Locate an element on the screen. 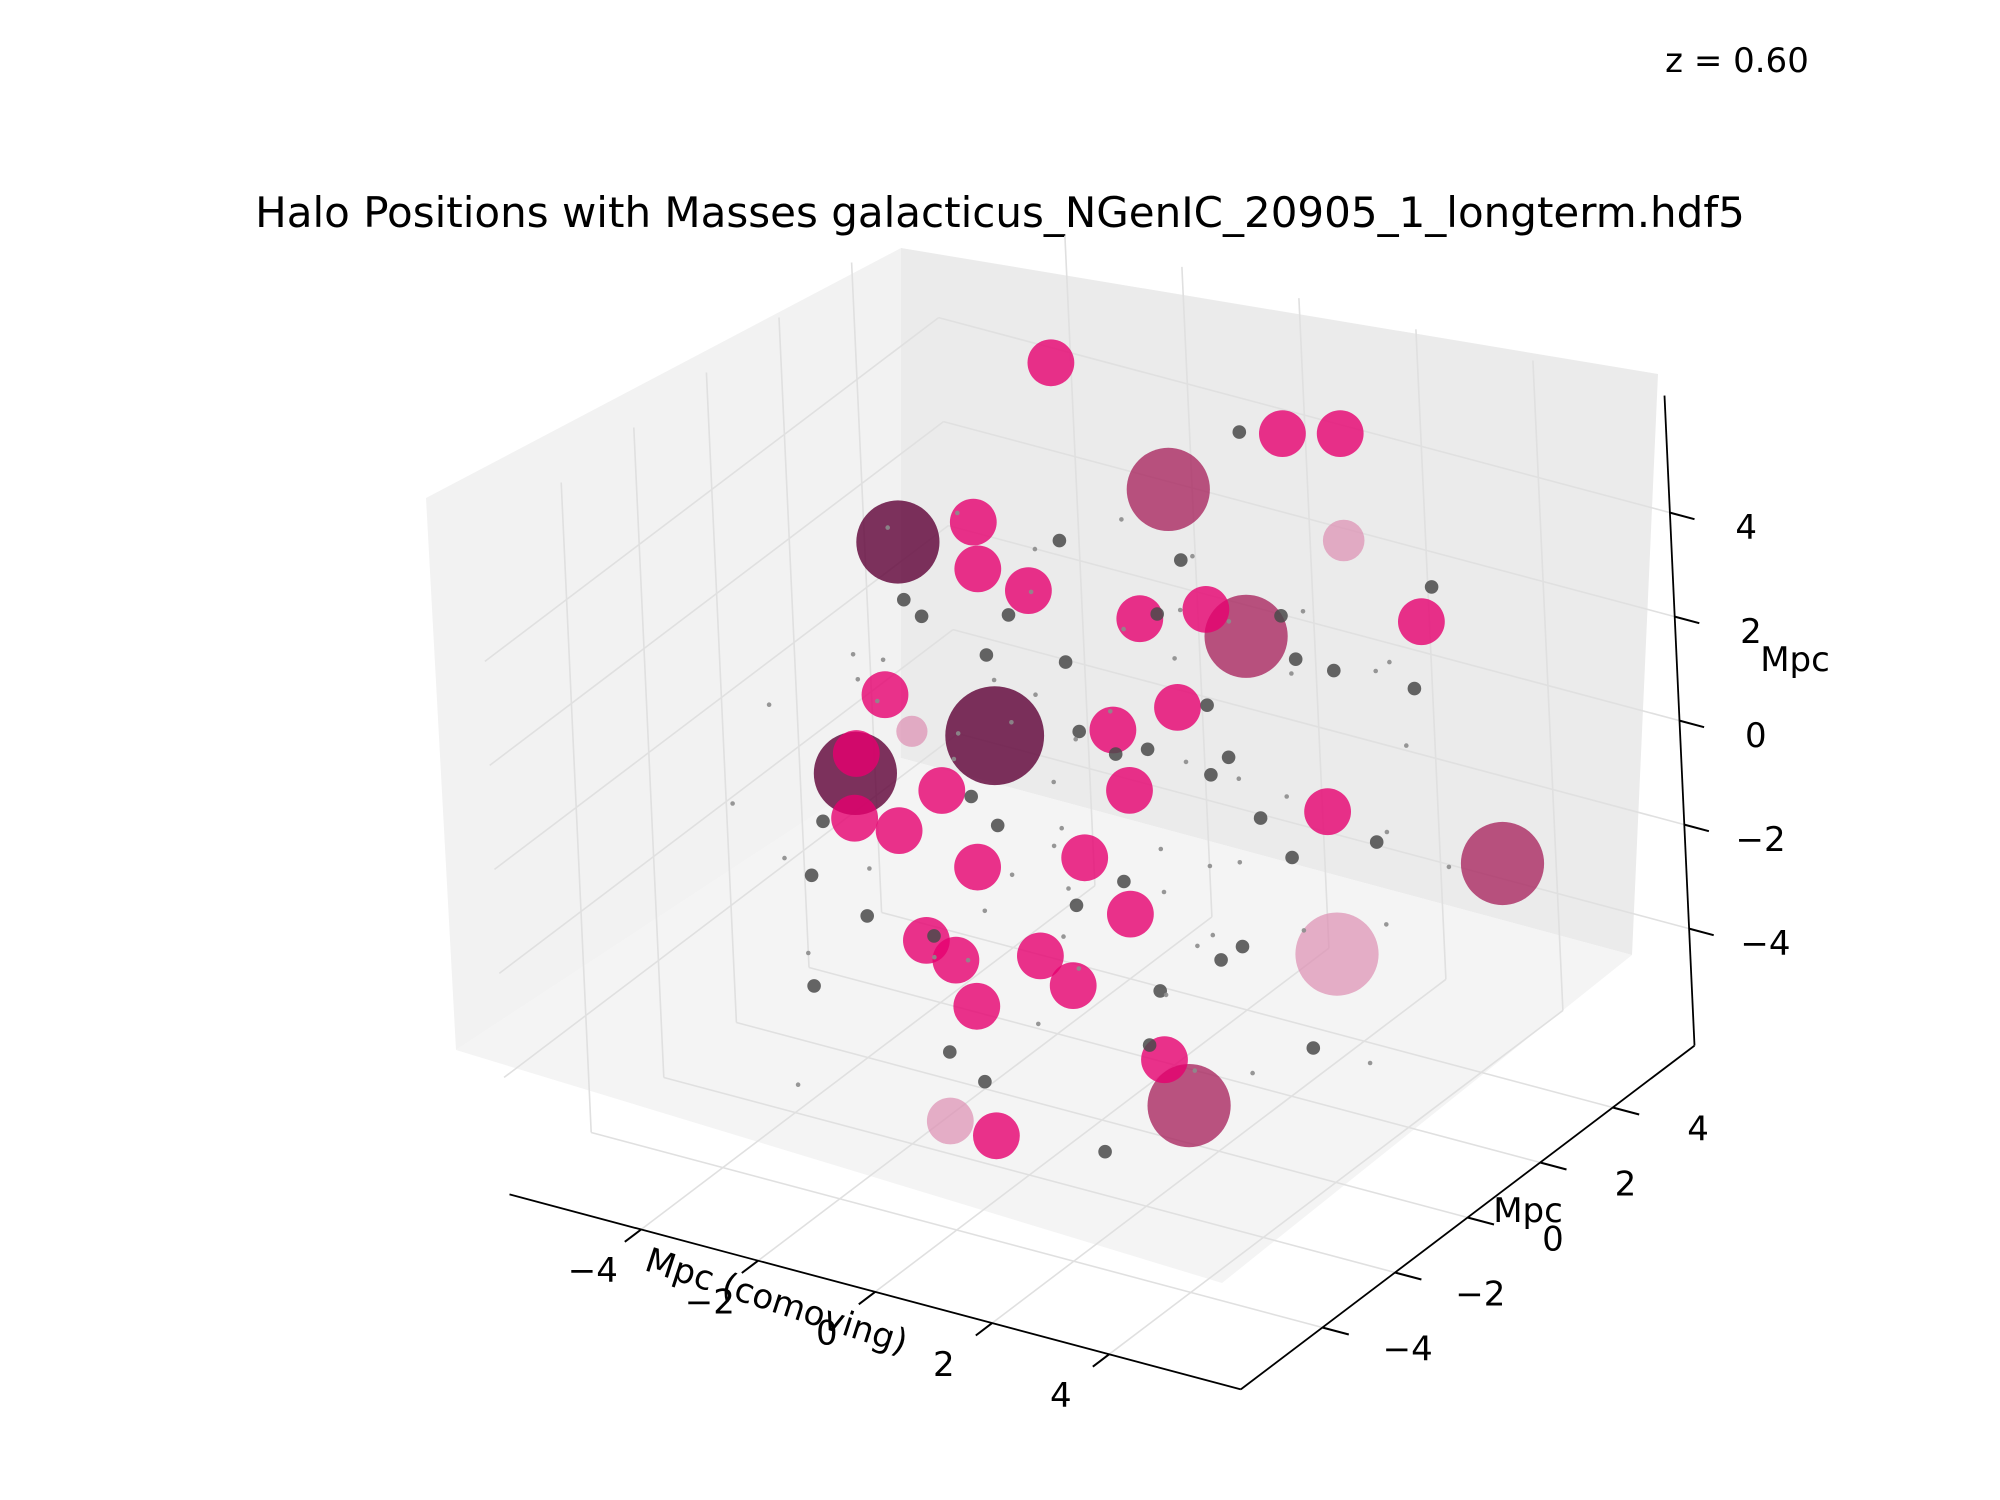 This screenshot has width=2000, height=1500. y-tick-label: 2 is located at coordinates (1626, 1185).